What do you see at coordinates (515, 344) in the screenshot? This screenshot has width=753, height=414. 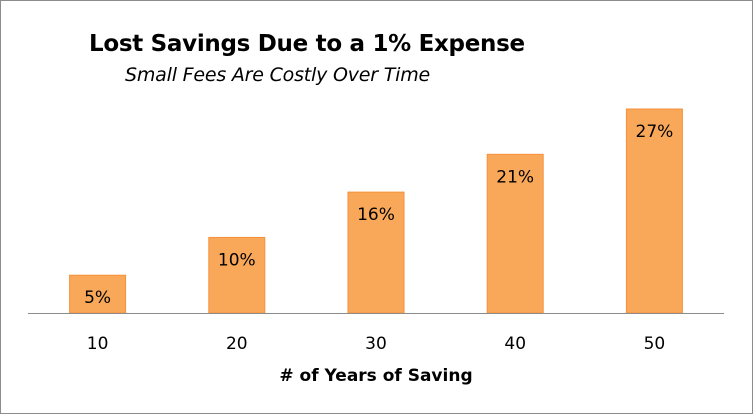 I see `x-tick-label-40: 40` at bounding box center [515, 344].